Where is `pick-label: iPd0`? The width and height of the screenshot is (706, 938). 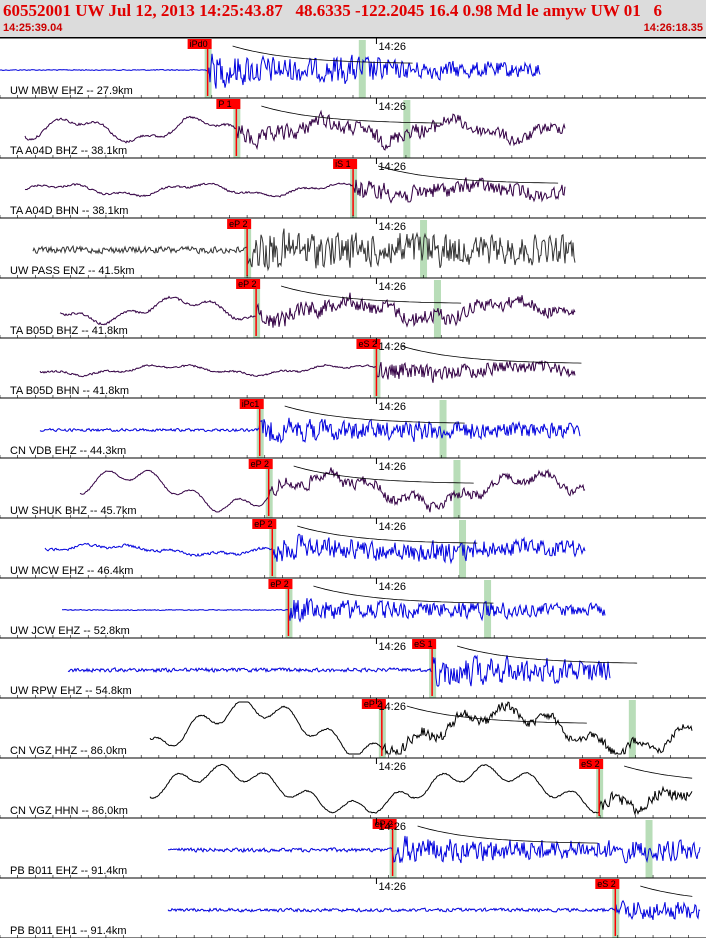 pick-label: iPd0 is located at coordinates (199, 44).